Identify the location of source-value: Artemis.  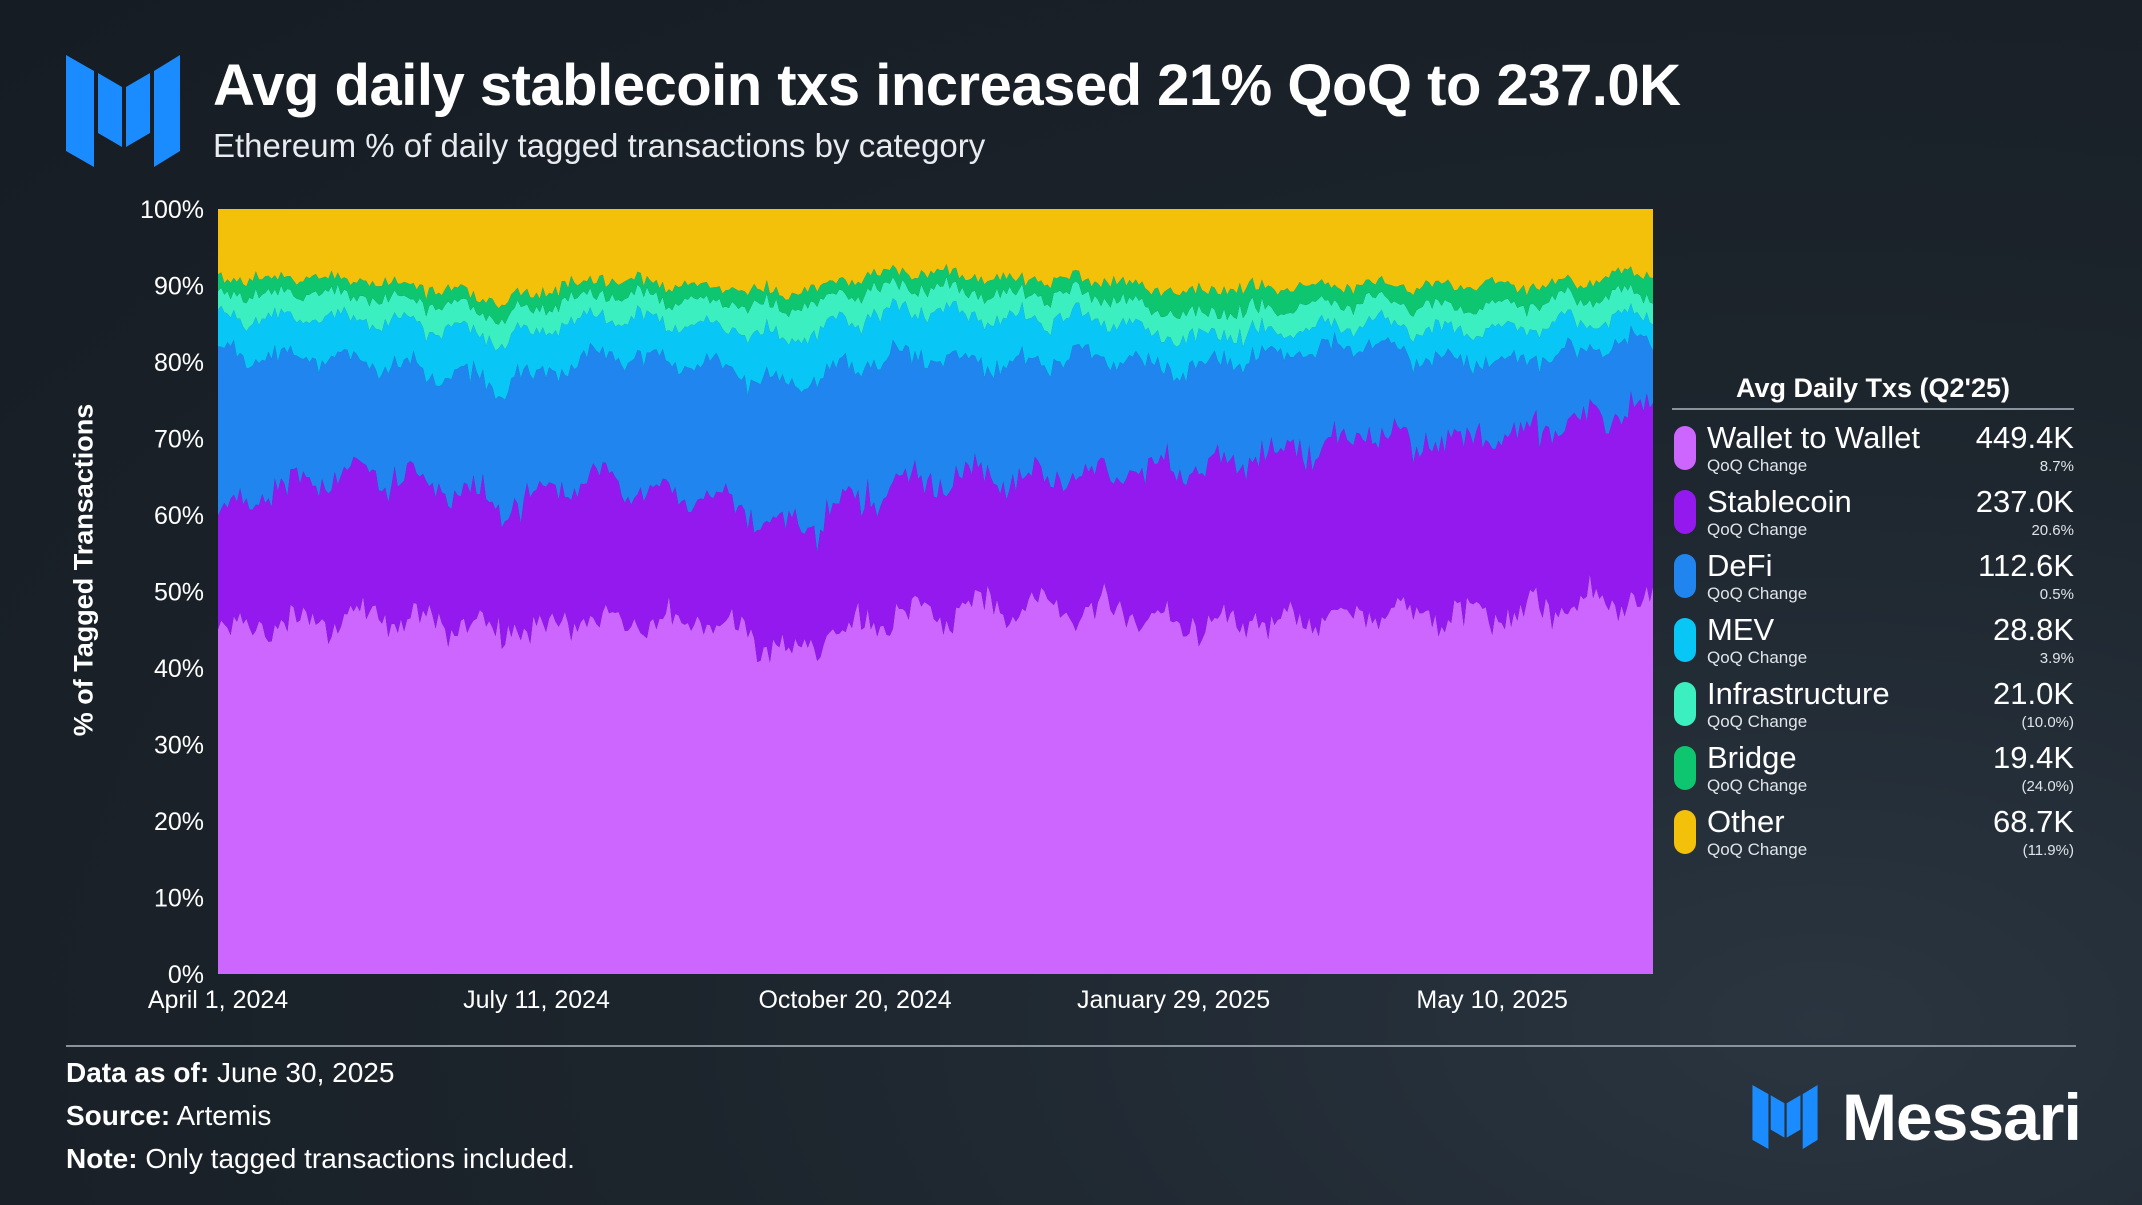
(224, 1115).